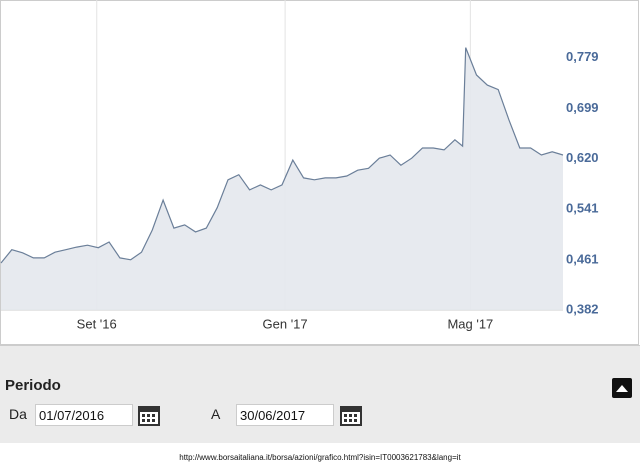 Image resolution: width=640 pixels, height=472 pixels. What do you see at coordinates (18, 414) in the screenshot?
I see `from-label: Da` at bounding box center [18, 414].